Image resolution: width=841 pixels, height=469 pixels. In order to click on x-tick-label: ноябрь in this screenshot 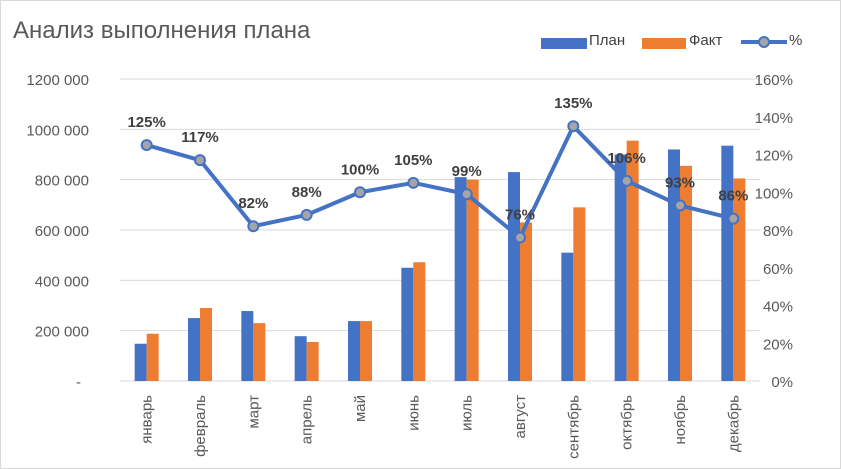, I will do `click(680, 420)`.